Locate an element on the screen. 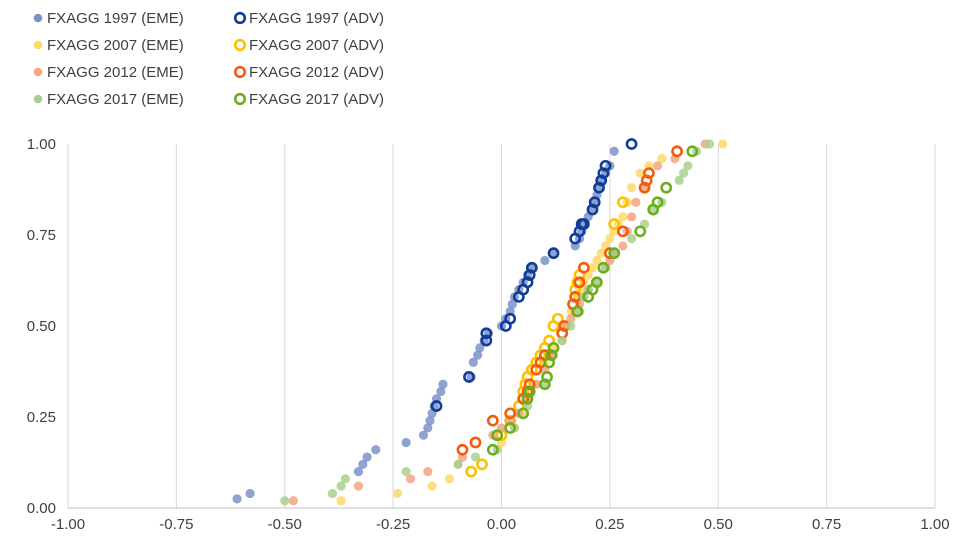 The width and height of the screenshot is (973, 553). x-tick-label: -1.00 is located at coordinates (68, 524).